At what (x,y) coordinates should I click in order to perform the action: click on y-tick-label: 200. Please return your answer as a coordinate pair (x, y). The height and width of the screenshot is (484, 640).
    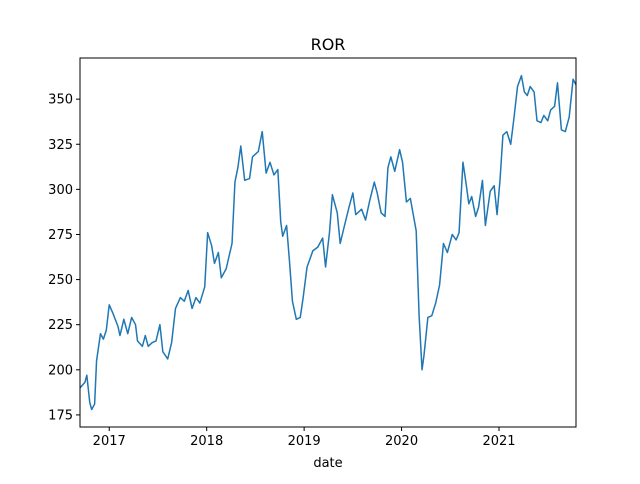
    Looking at the image, I should click on (60, 370).